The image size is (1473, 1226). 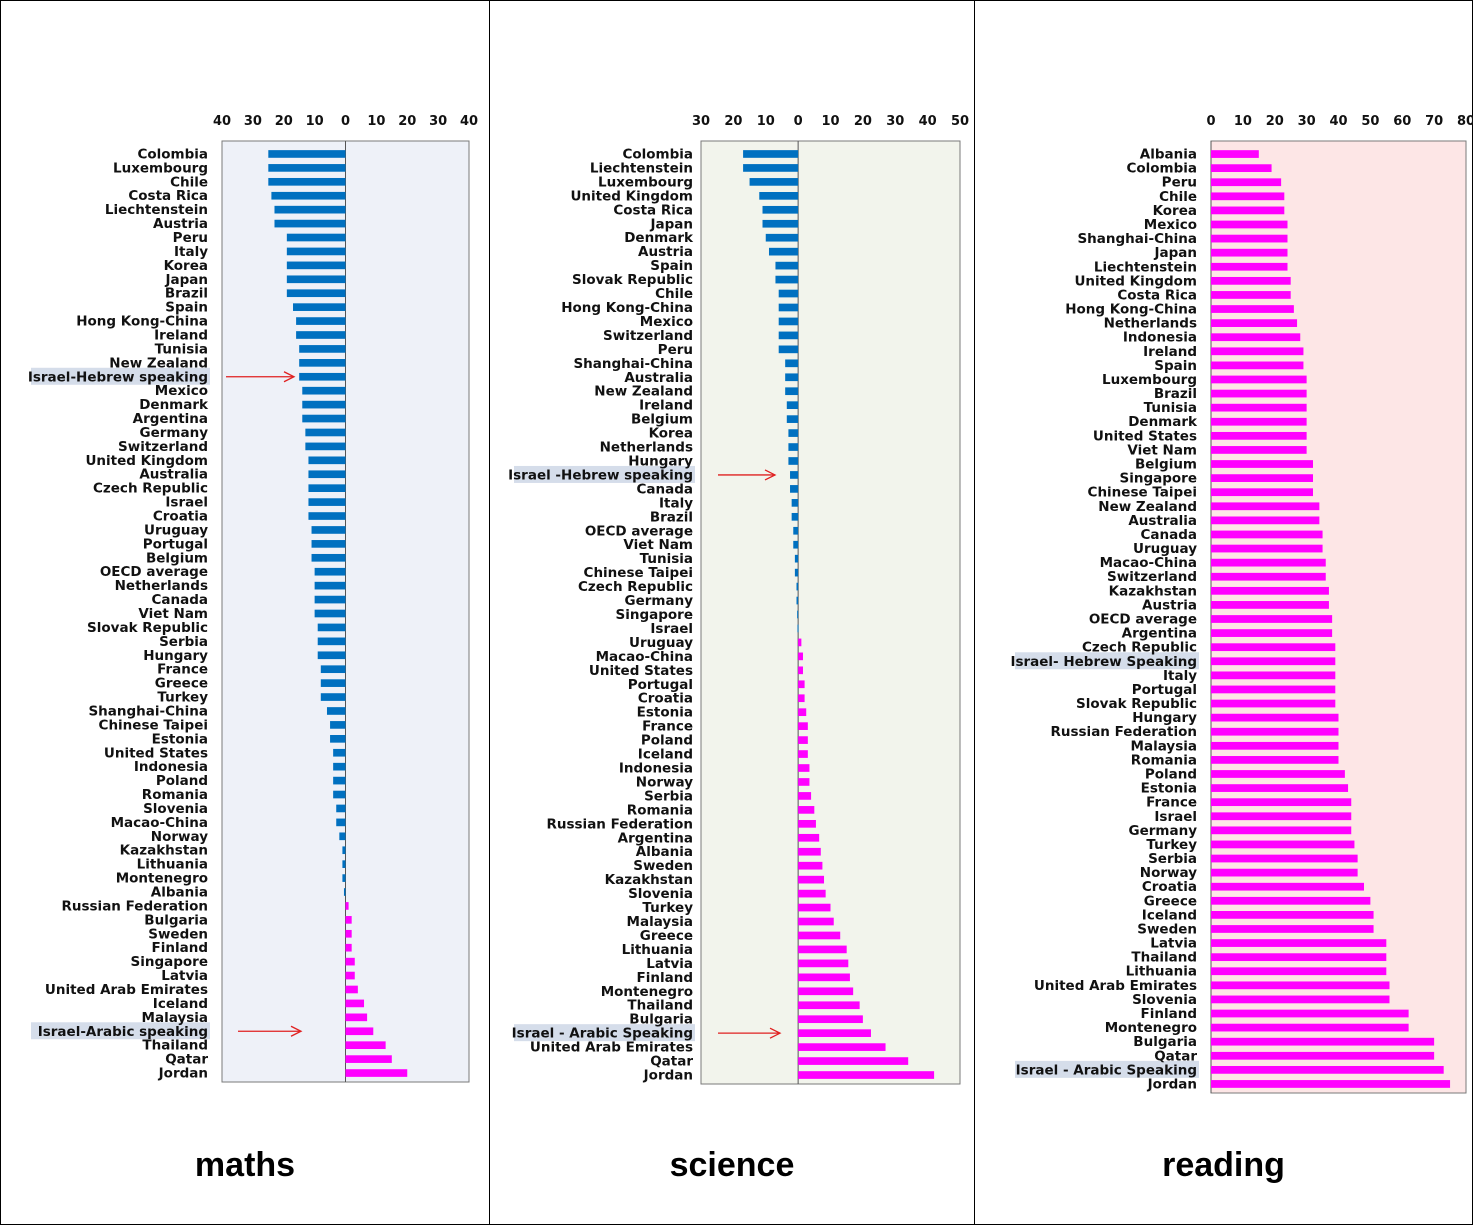 What do you see at coordinates (663, 866) in the screenshot?
I see `category-label: Sweden` at bounding box center [663, 866].